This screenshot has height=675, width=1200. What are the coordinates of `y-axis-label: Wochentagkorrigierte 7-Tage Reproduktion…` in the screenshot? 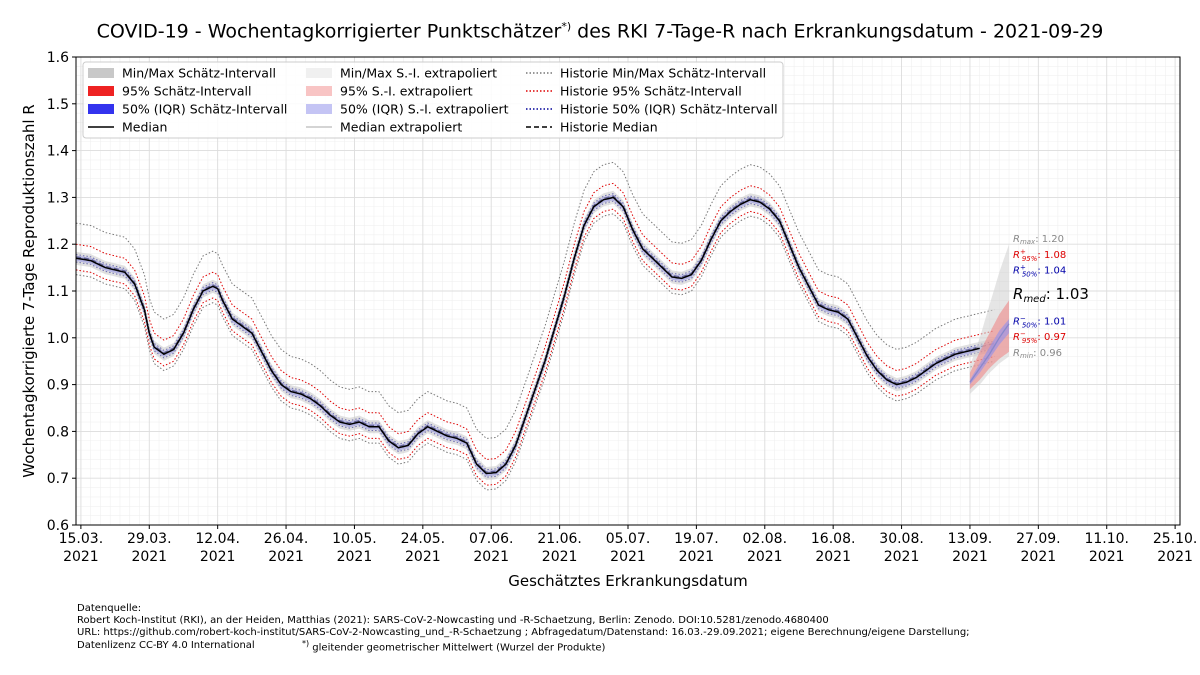 It's located at (29, 290).